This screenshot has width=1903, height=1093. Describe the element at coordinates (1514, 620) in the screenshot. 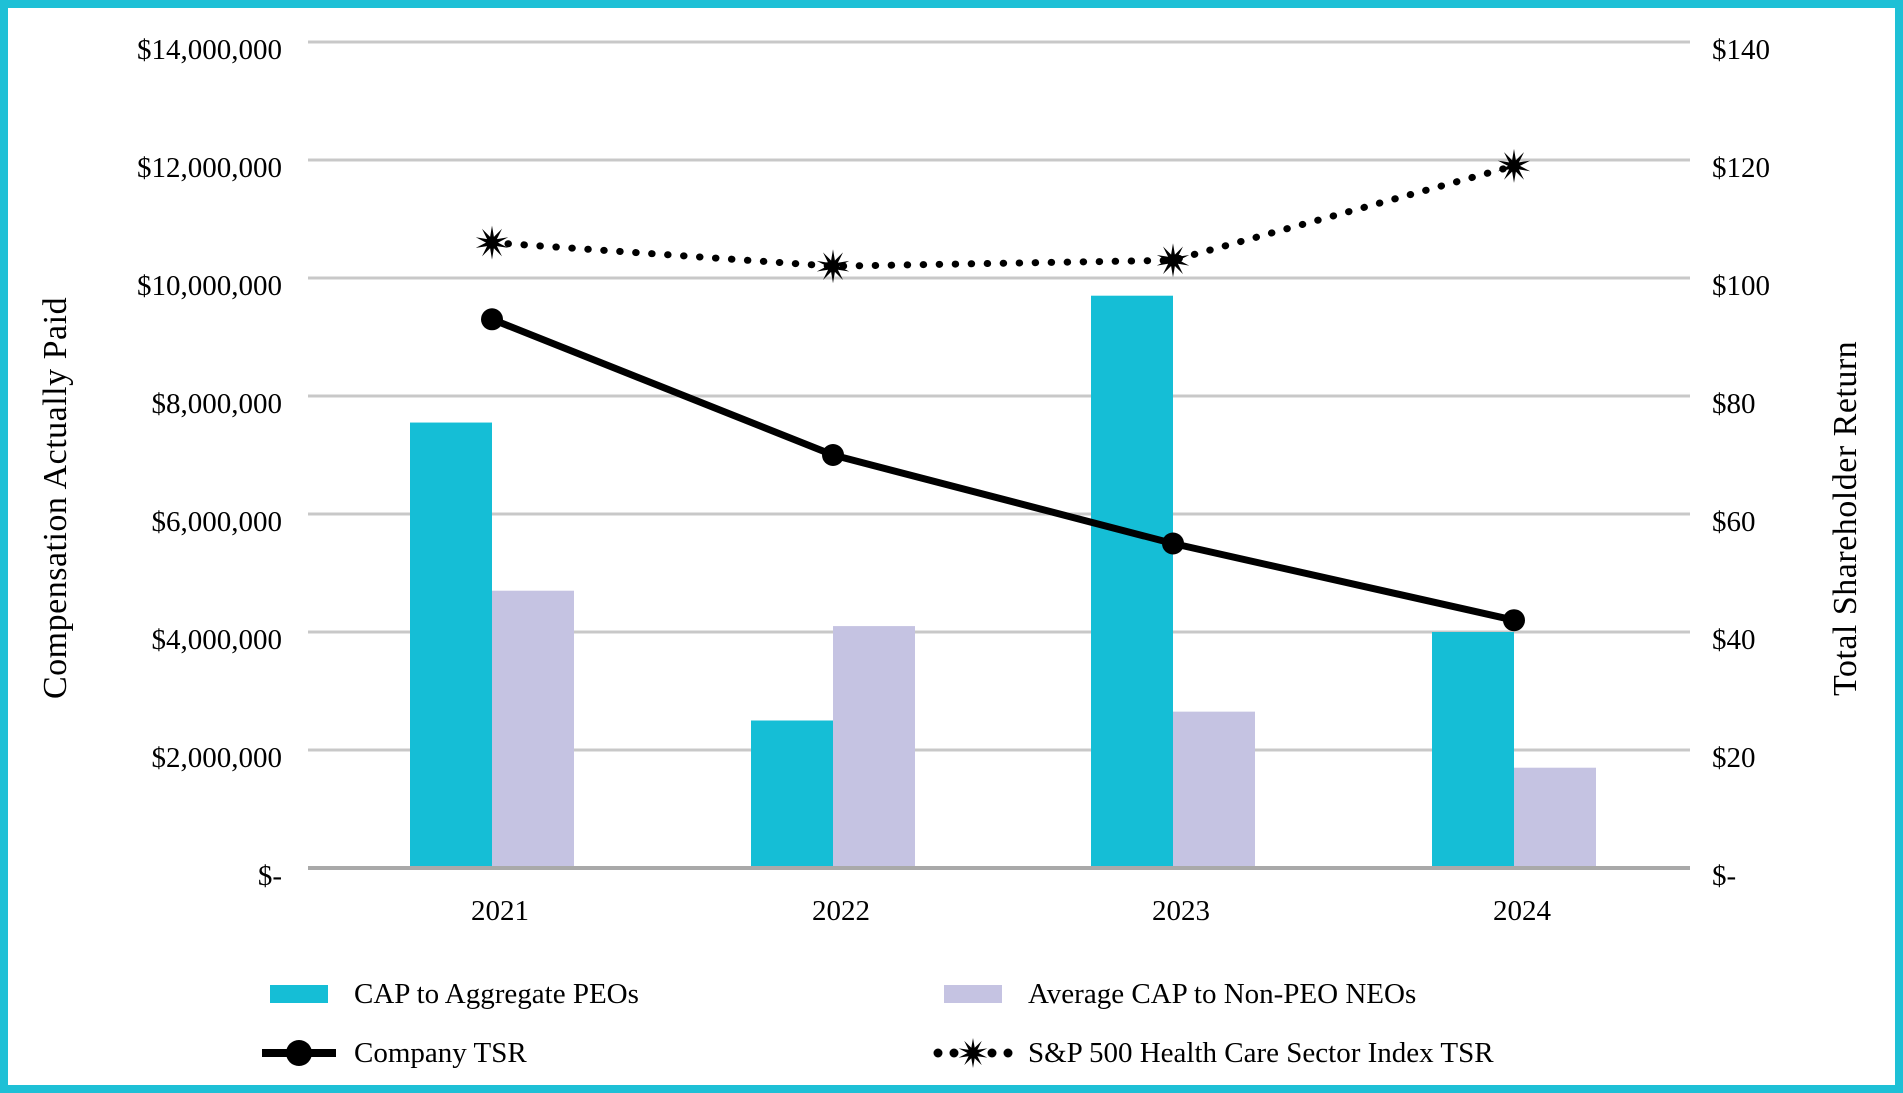

I see `company-tsr-point-2024` at that location.